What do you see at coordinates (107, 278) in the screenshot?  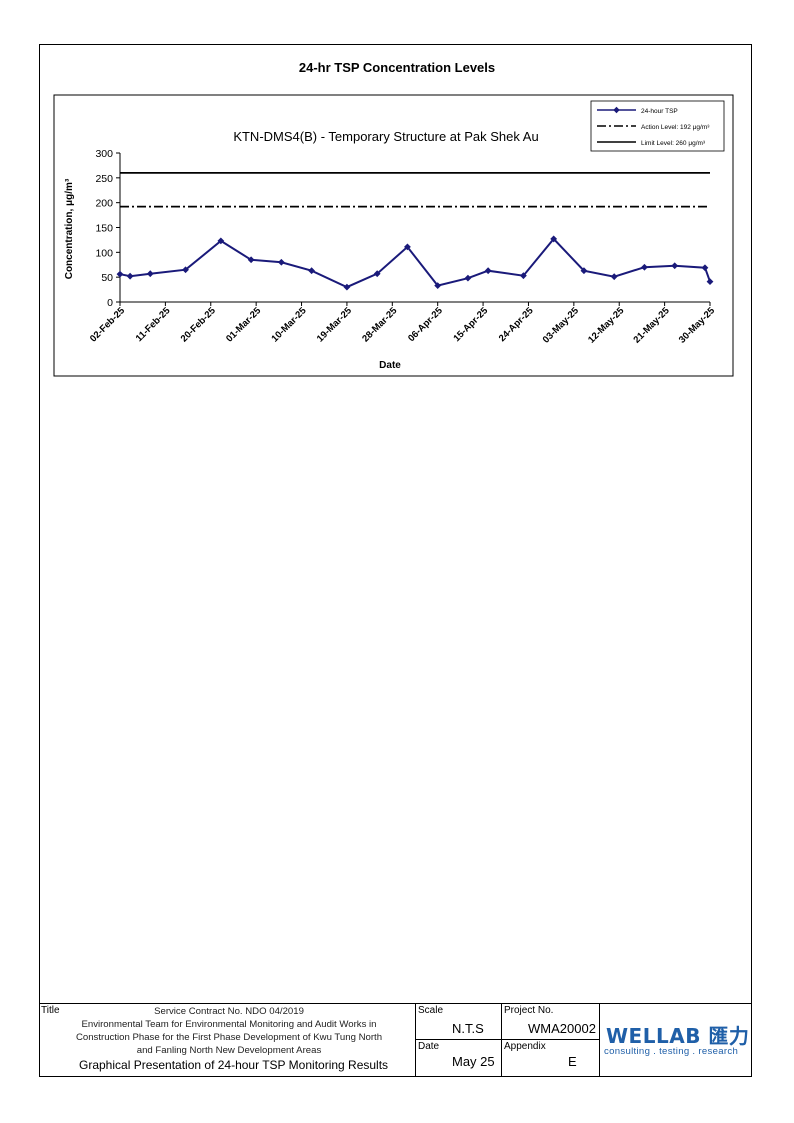 I see `y-tick-label: 50` at bounding box center [107, 278].